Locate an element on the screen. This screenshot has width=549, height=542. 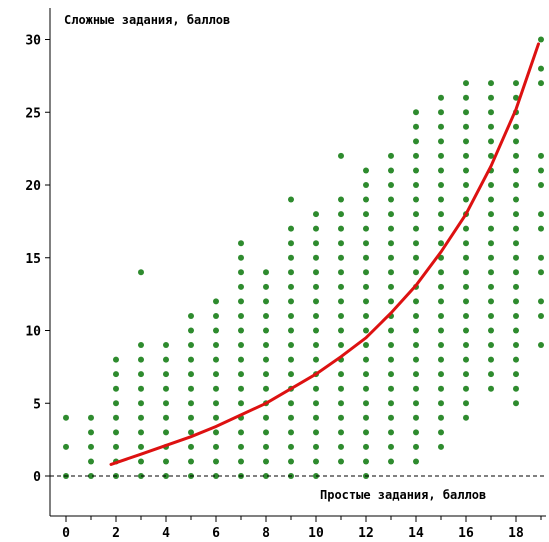
y-tick-label: 10 is located at coordinates (33, 332).